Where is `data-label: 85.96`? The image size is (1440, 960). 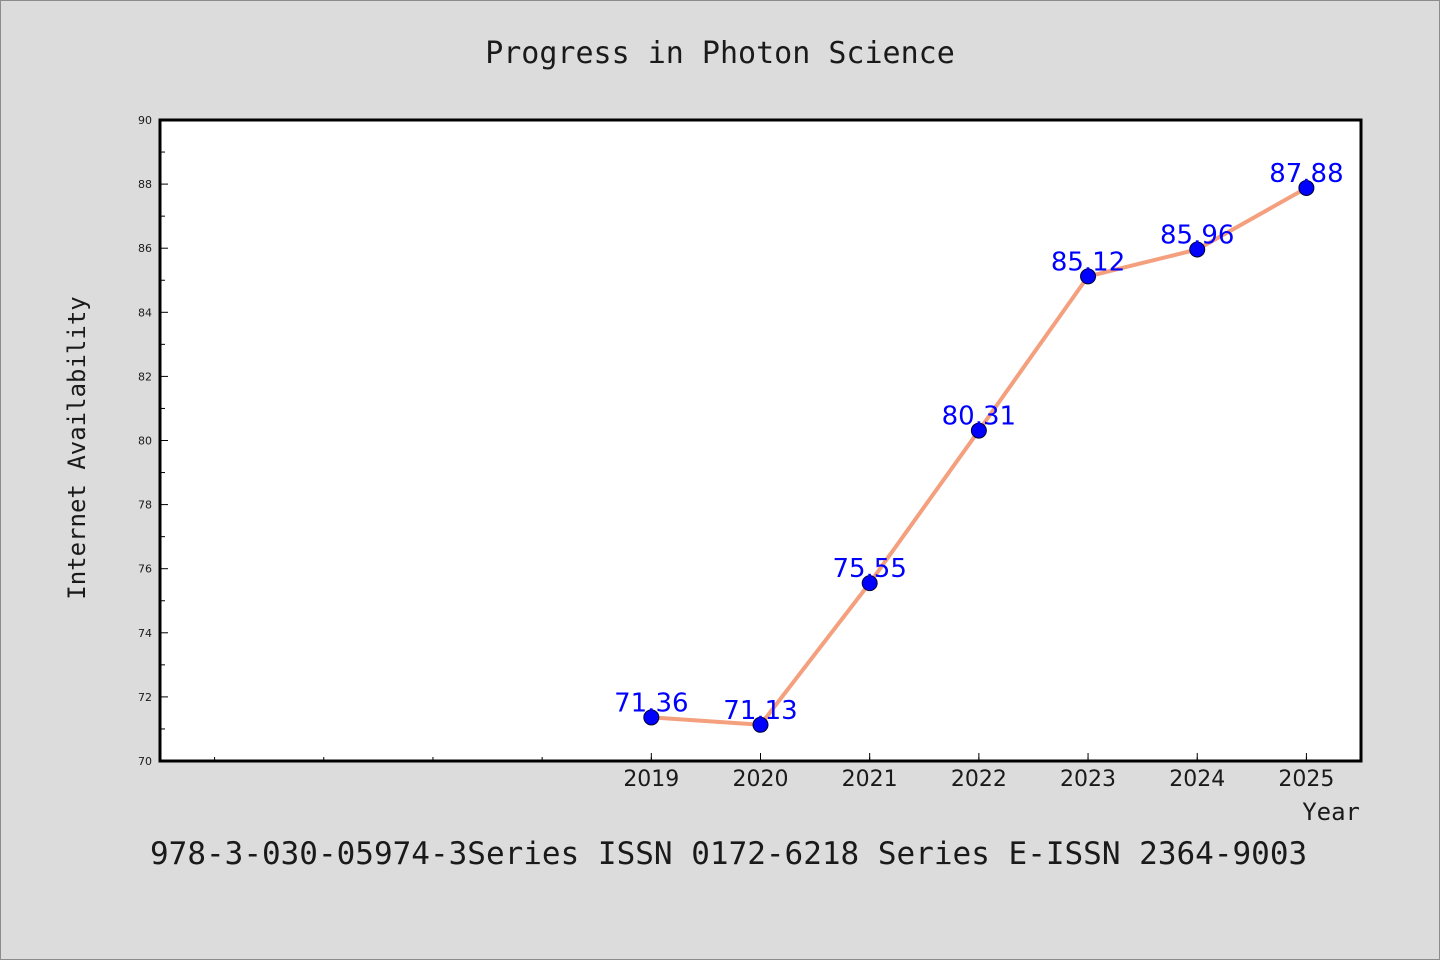 data-label: 85.96 is located at coordinates (1197, 235).